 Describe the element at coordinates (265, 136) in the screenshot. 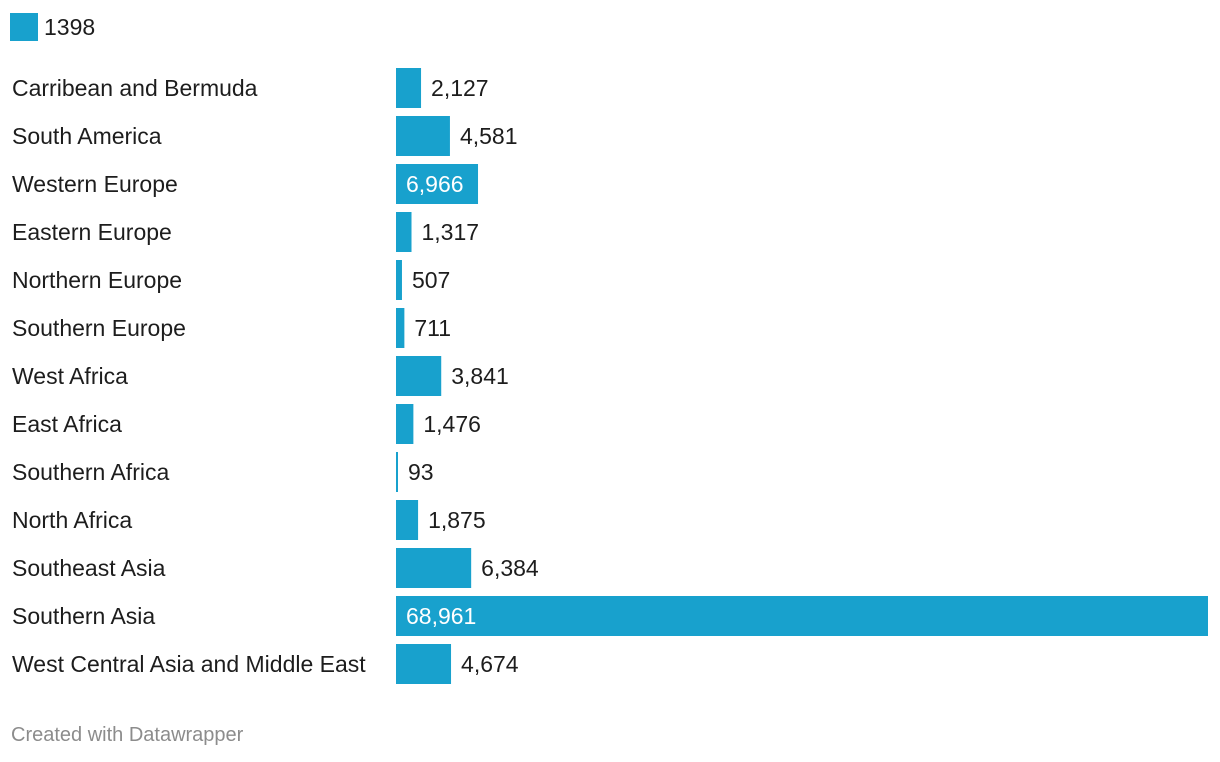

I see `bar-row: South America 4,581` at that location.